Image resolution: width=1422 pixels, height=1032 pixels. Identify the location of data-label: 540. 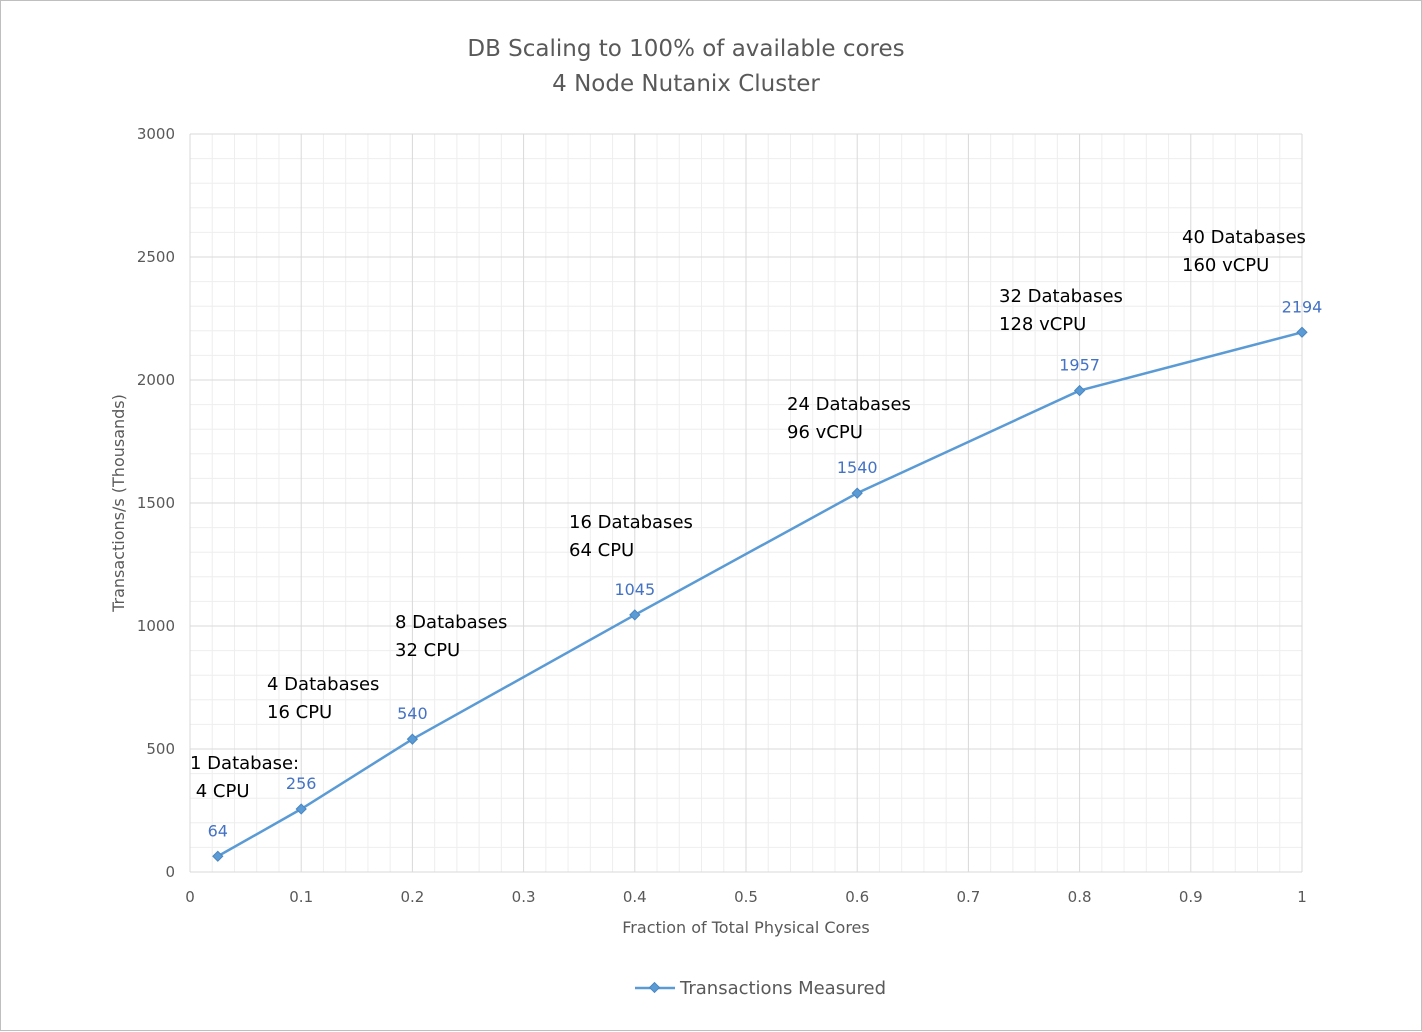
(412, 713).